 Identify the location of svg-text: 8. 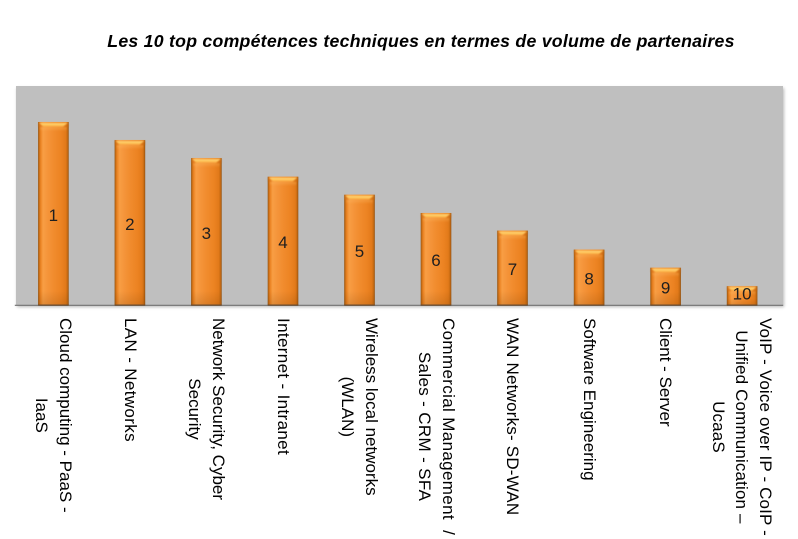
(588, 279).